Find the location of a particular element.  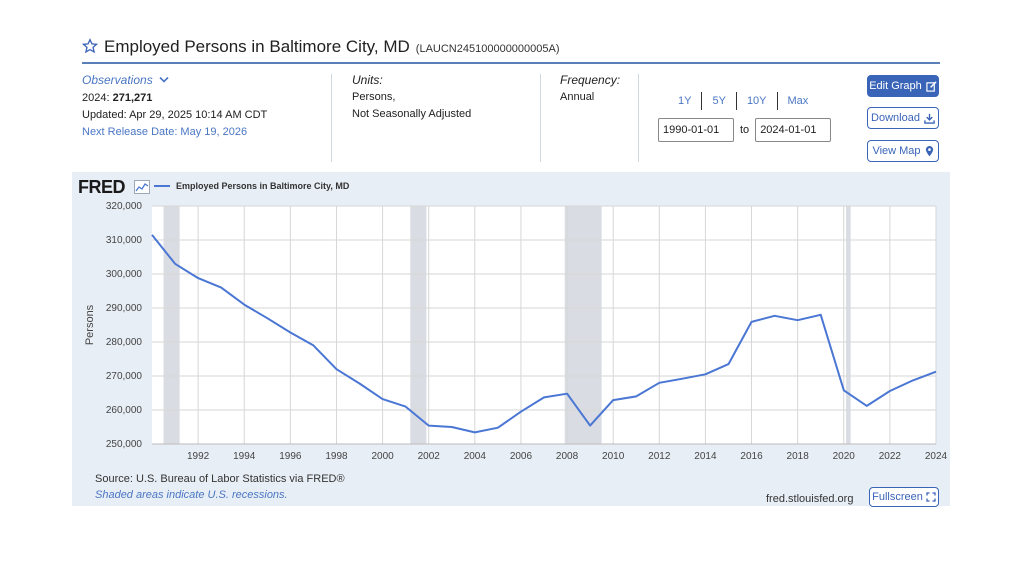

y-tick-label: 280,000 is located at coordinates (124, 342).